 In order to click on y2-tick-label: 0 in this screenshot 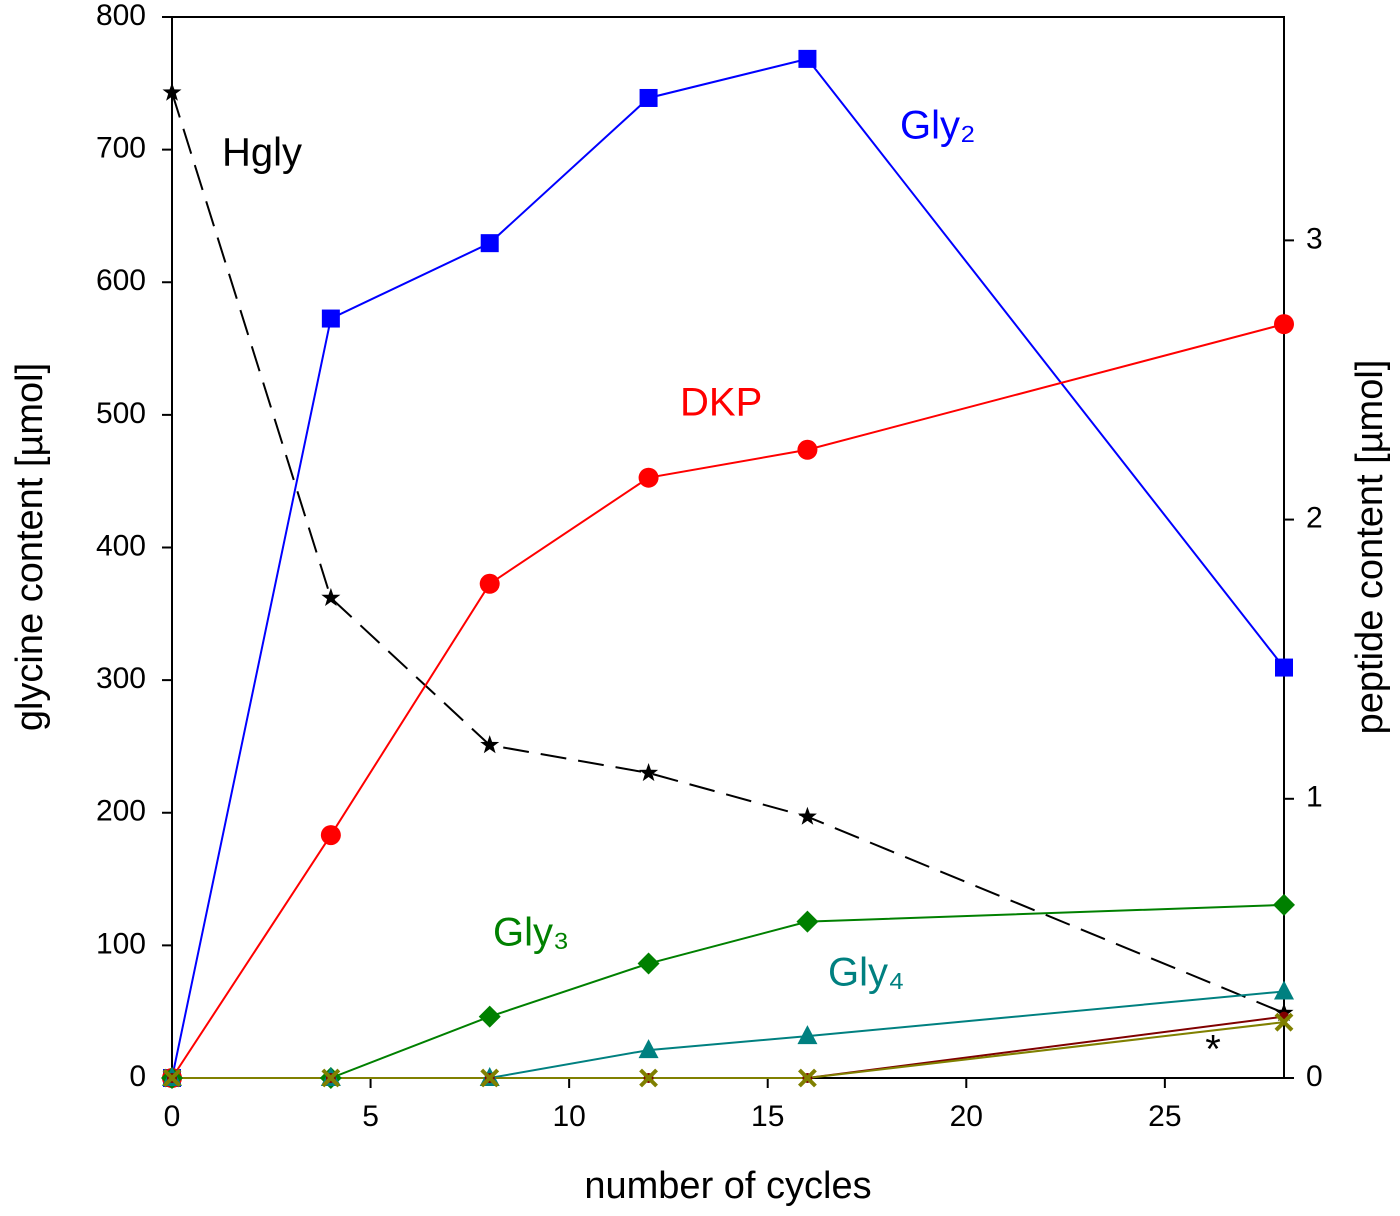, I will do `click(1314, 1076)`.